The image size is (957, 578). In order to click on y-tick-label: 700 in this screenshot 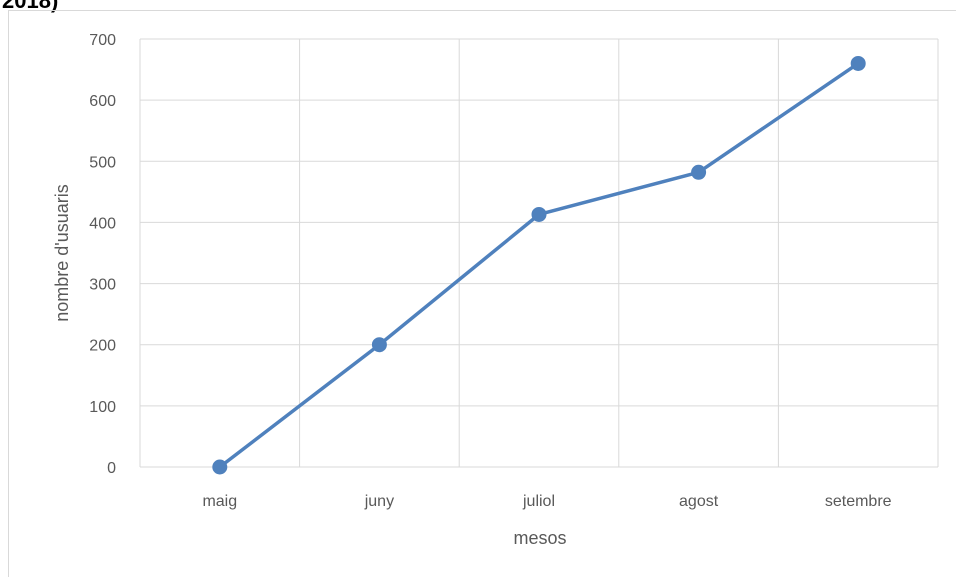, I will do `click(102, 40)`.